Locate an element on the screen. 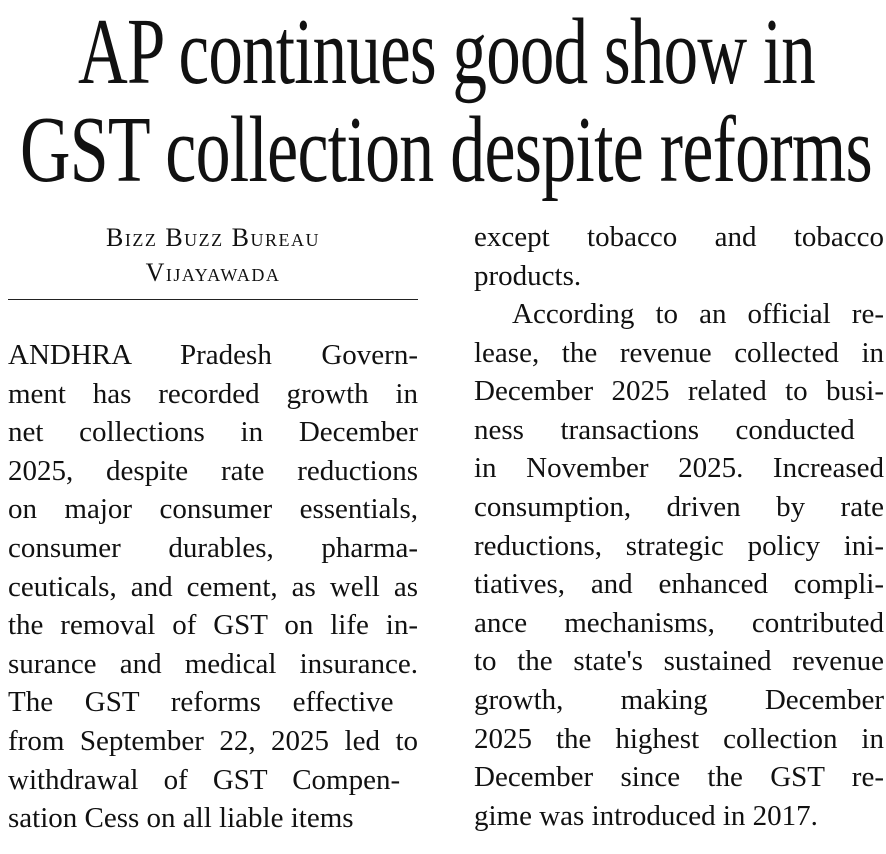 Image resolution: width=886 pixels, height=854 pixels. article-text-line: surance and medical insurance. is located at coordinates (213, 664).